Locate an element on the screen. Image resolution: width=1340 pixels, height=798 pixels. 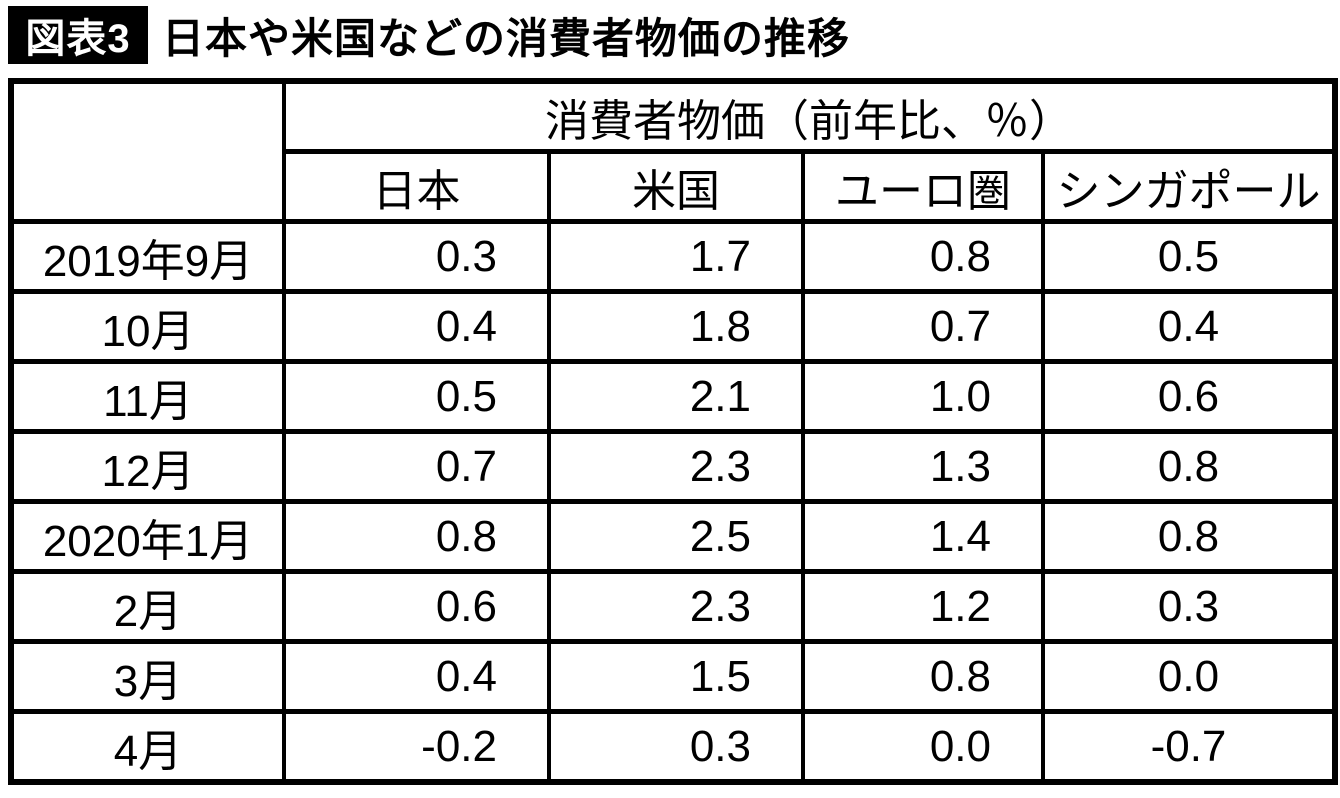
value-cell: 1.5 is located at coordinates (676, 676).